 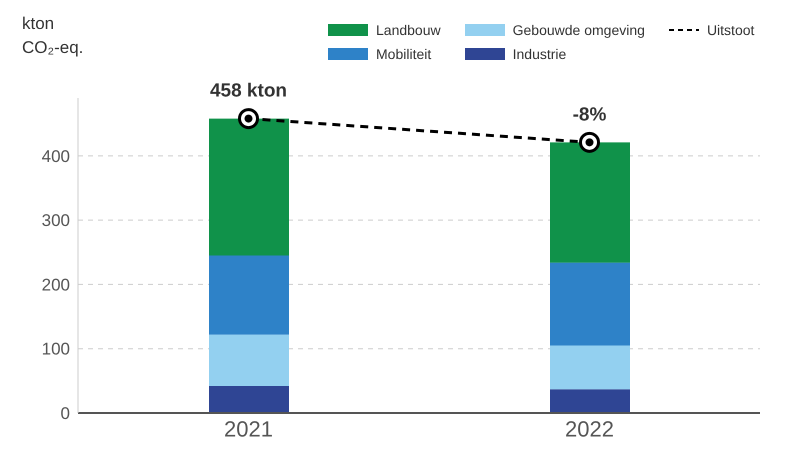 I want to click on y-tick-label: 400, so click(x=56, y=156).